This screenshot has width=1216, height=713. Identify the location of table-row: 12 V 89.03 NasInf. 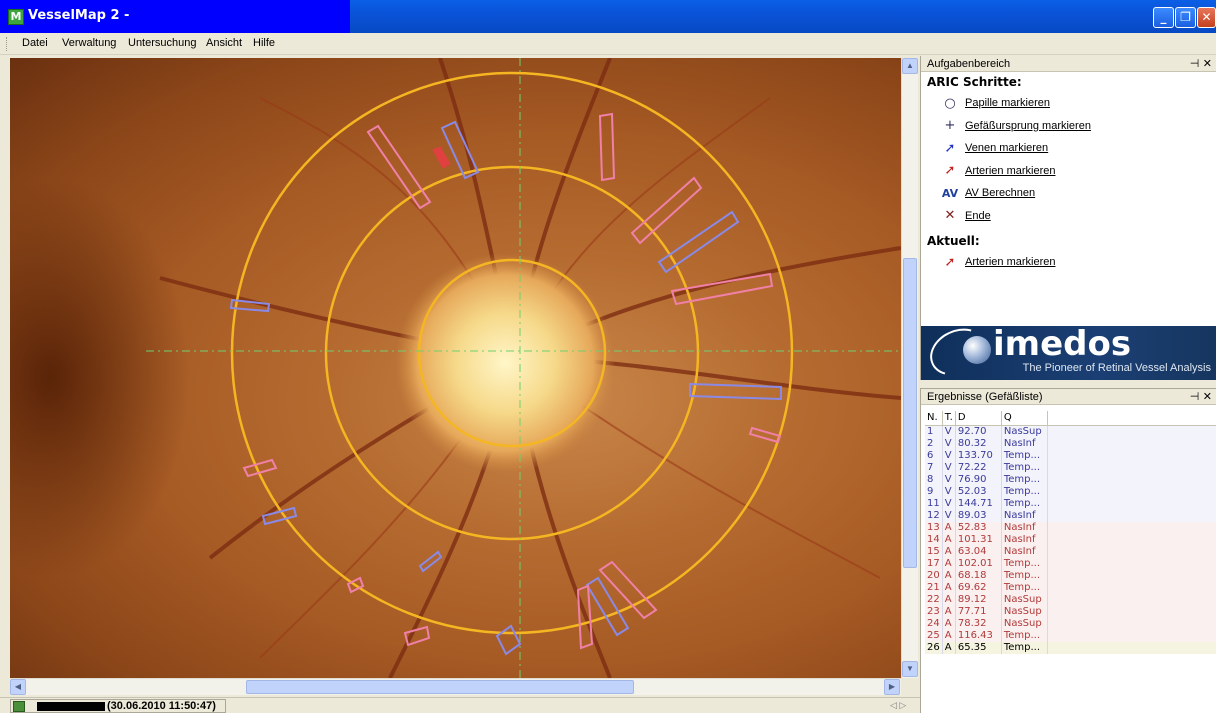
(1070, 515).